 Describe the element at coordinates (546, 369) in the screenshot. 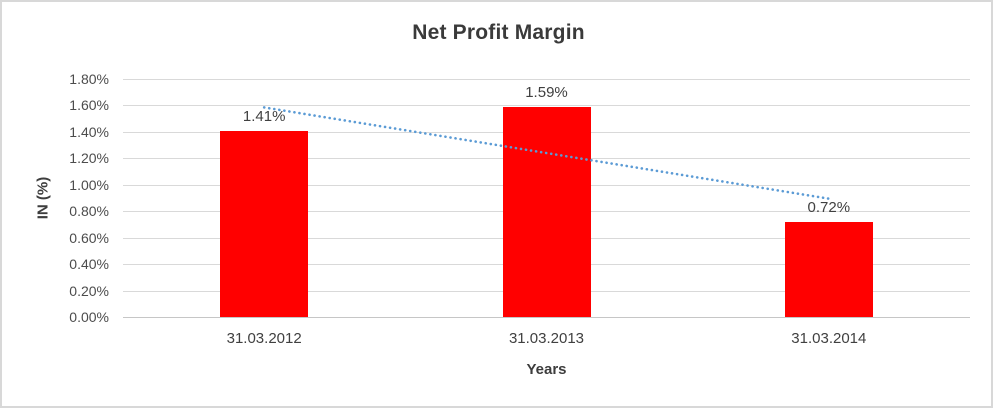

I see `x-axis-title: Years` at that location.